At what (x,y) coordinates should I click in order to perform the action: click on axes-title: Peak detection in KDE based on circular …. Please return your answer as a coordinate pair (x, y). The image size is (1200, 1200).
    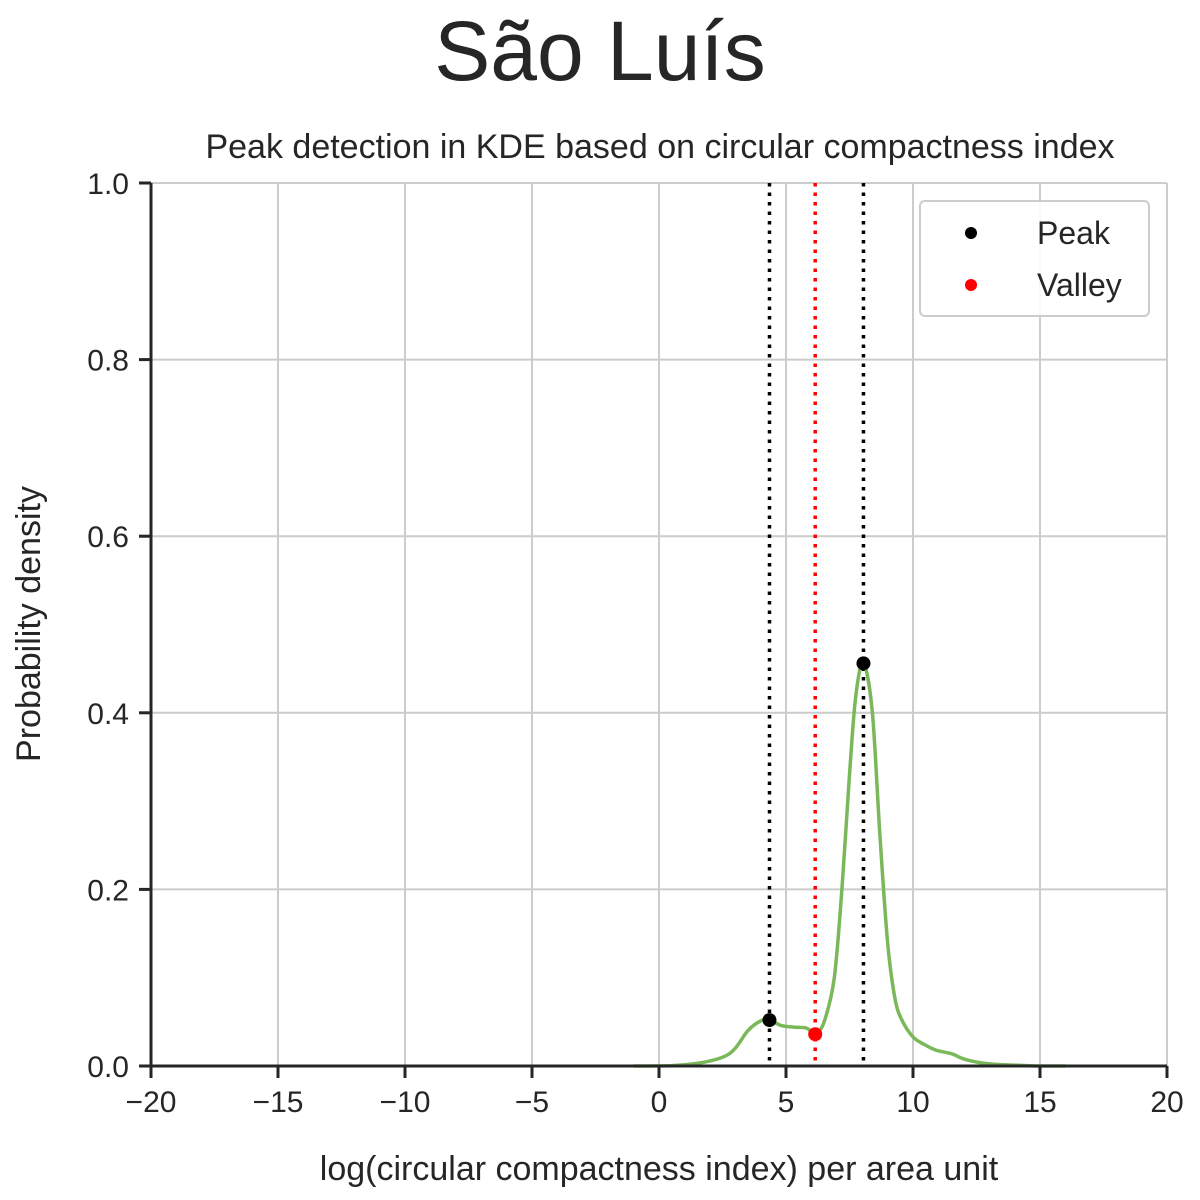
    Looking at the image, I should click on (659, 147).